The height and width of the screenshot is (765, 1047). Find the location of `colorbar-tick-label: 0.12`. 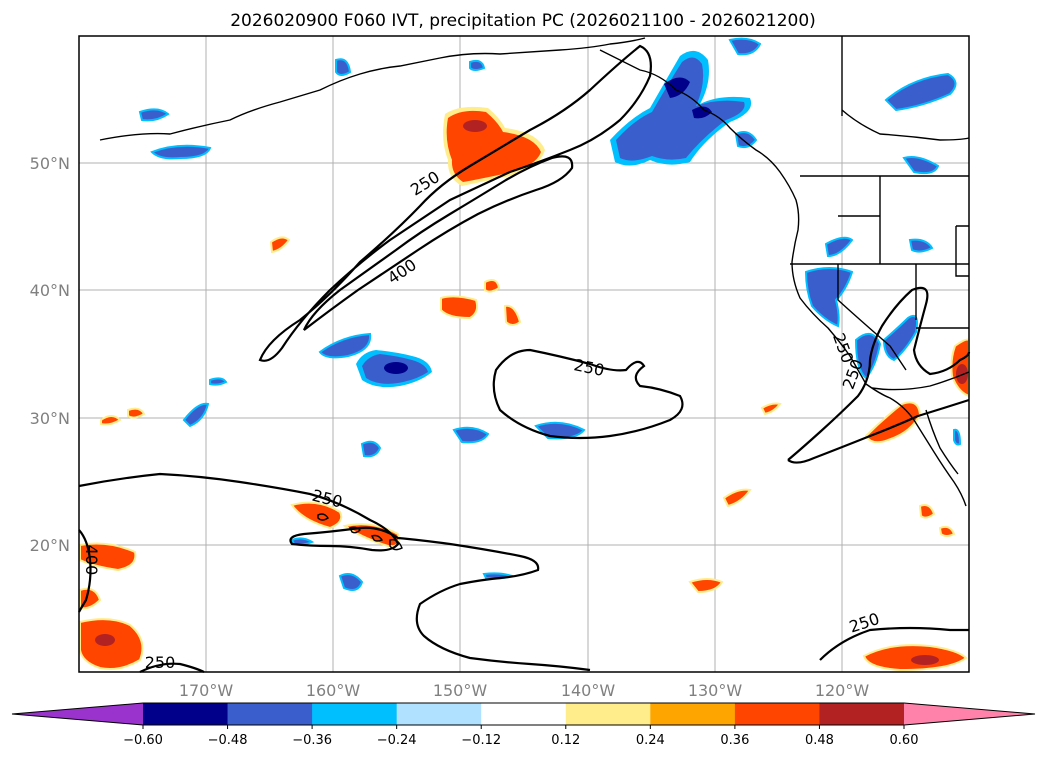

colorbar-tick-label: 0.12 is located at coordinates (565, 740).